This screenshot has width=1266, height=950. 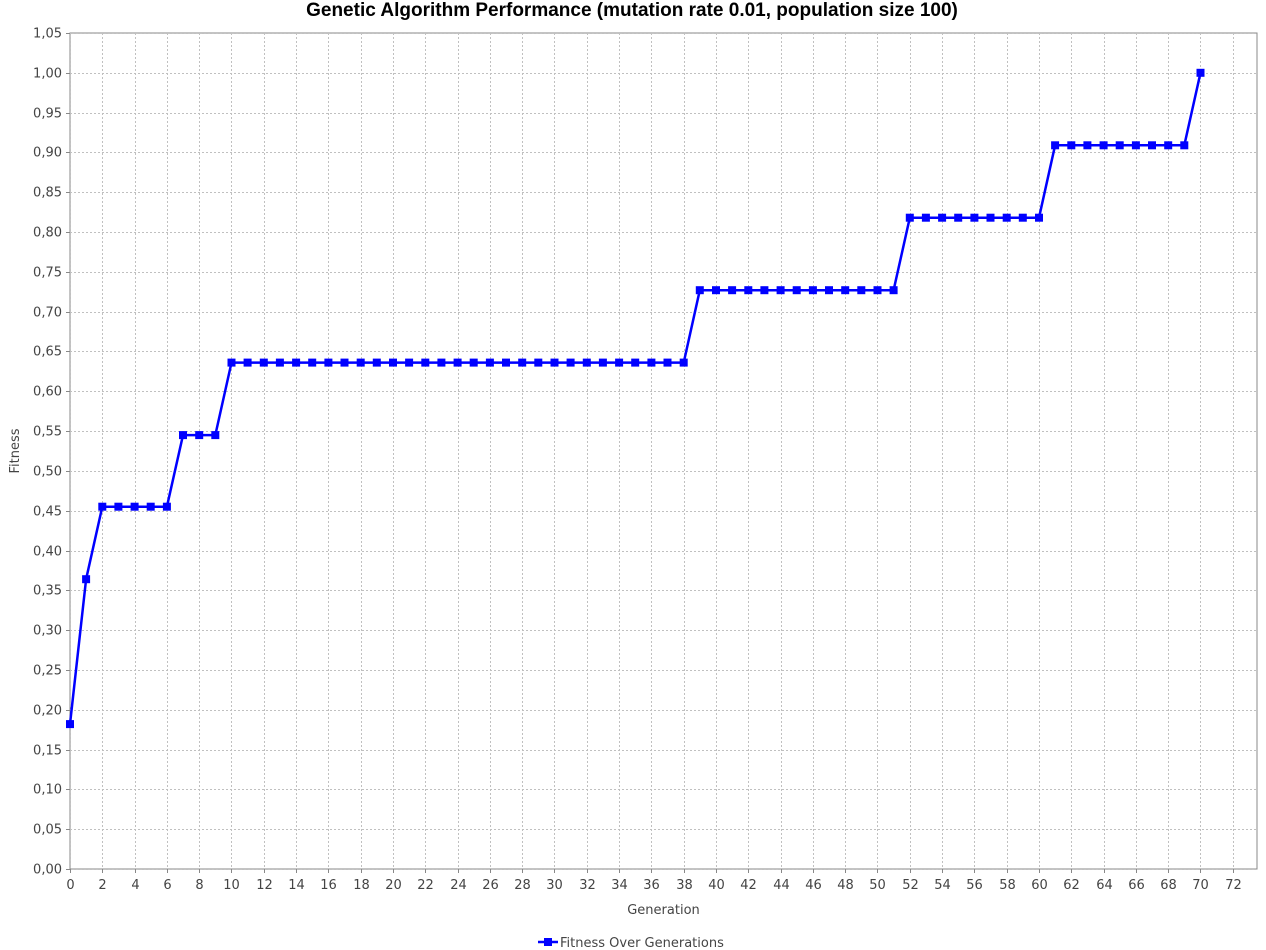 What do you see at coordinates (47, 432) in the screenshot?
I see `y-tick-label: 0,55` at bounding box center [47, 432].